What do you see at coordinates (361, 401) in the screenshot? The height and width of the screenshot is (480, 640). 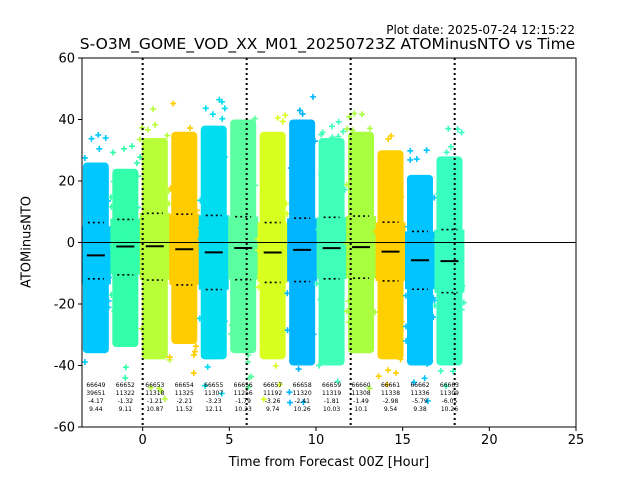 I see `group-stat-label: -1.49` at bounding box center [361, 401].